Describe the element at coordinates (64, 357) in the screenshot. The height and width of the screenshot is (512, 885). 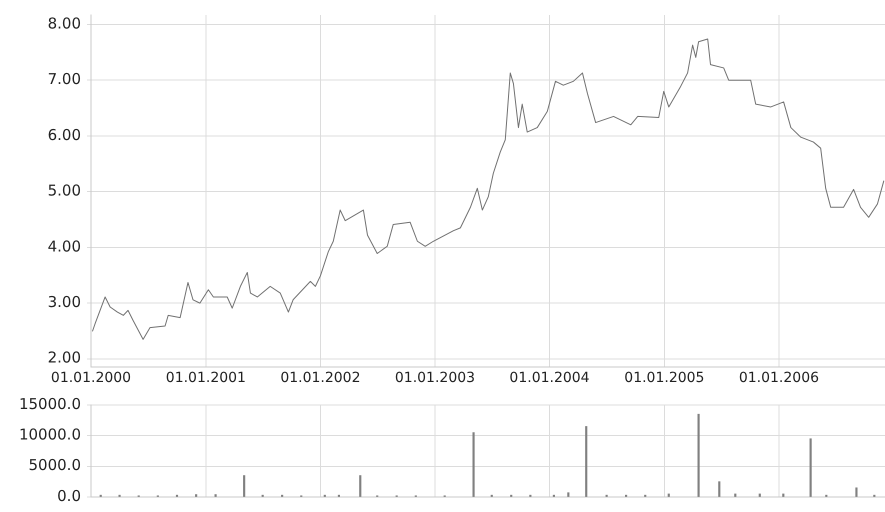
I see `y-tick-label: 2.00` at that location.